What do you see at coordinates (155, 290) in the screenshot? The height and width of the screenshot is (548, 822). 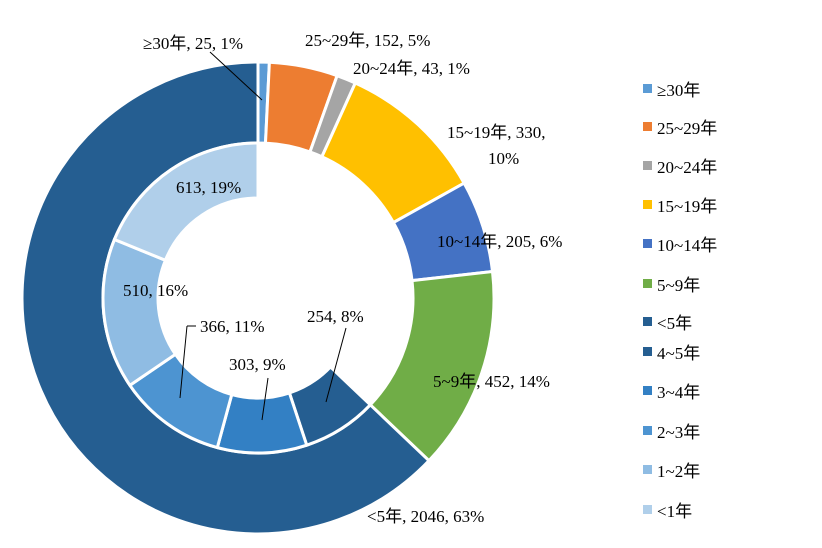 I see `inner-data-label-3: 510, 16%` at bounding box center [155, 290].